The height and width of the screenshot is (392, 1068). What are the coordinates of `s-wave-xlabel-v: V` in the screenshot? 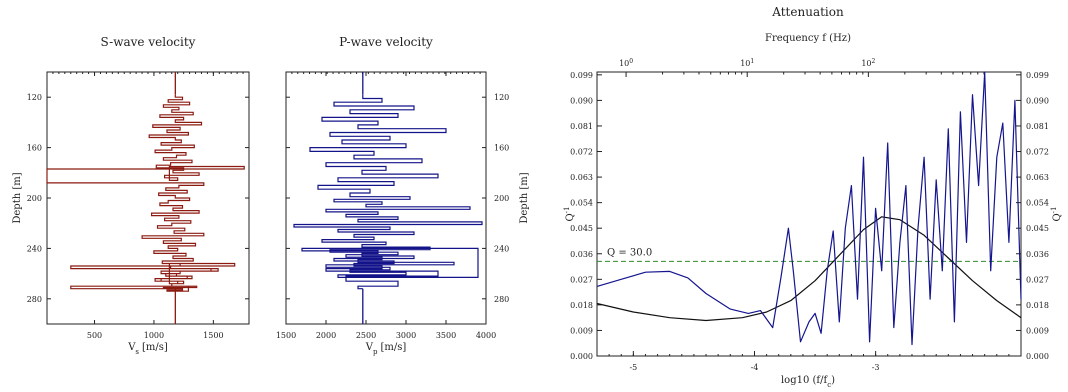 It's located at (131, 347).